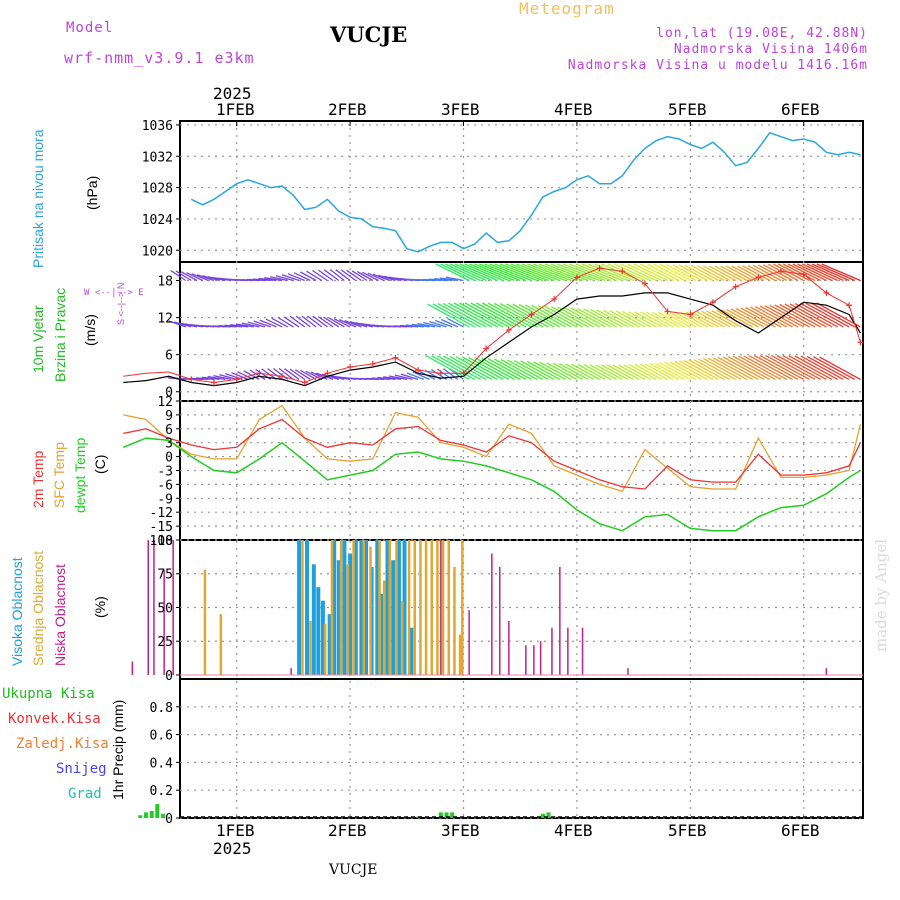  I want to click on y-tick-label: 25, so click(165, 642).